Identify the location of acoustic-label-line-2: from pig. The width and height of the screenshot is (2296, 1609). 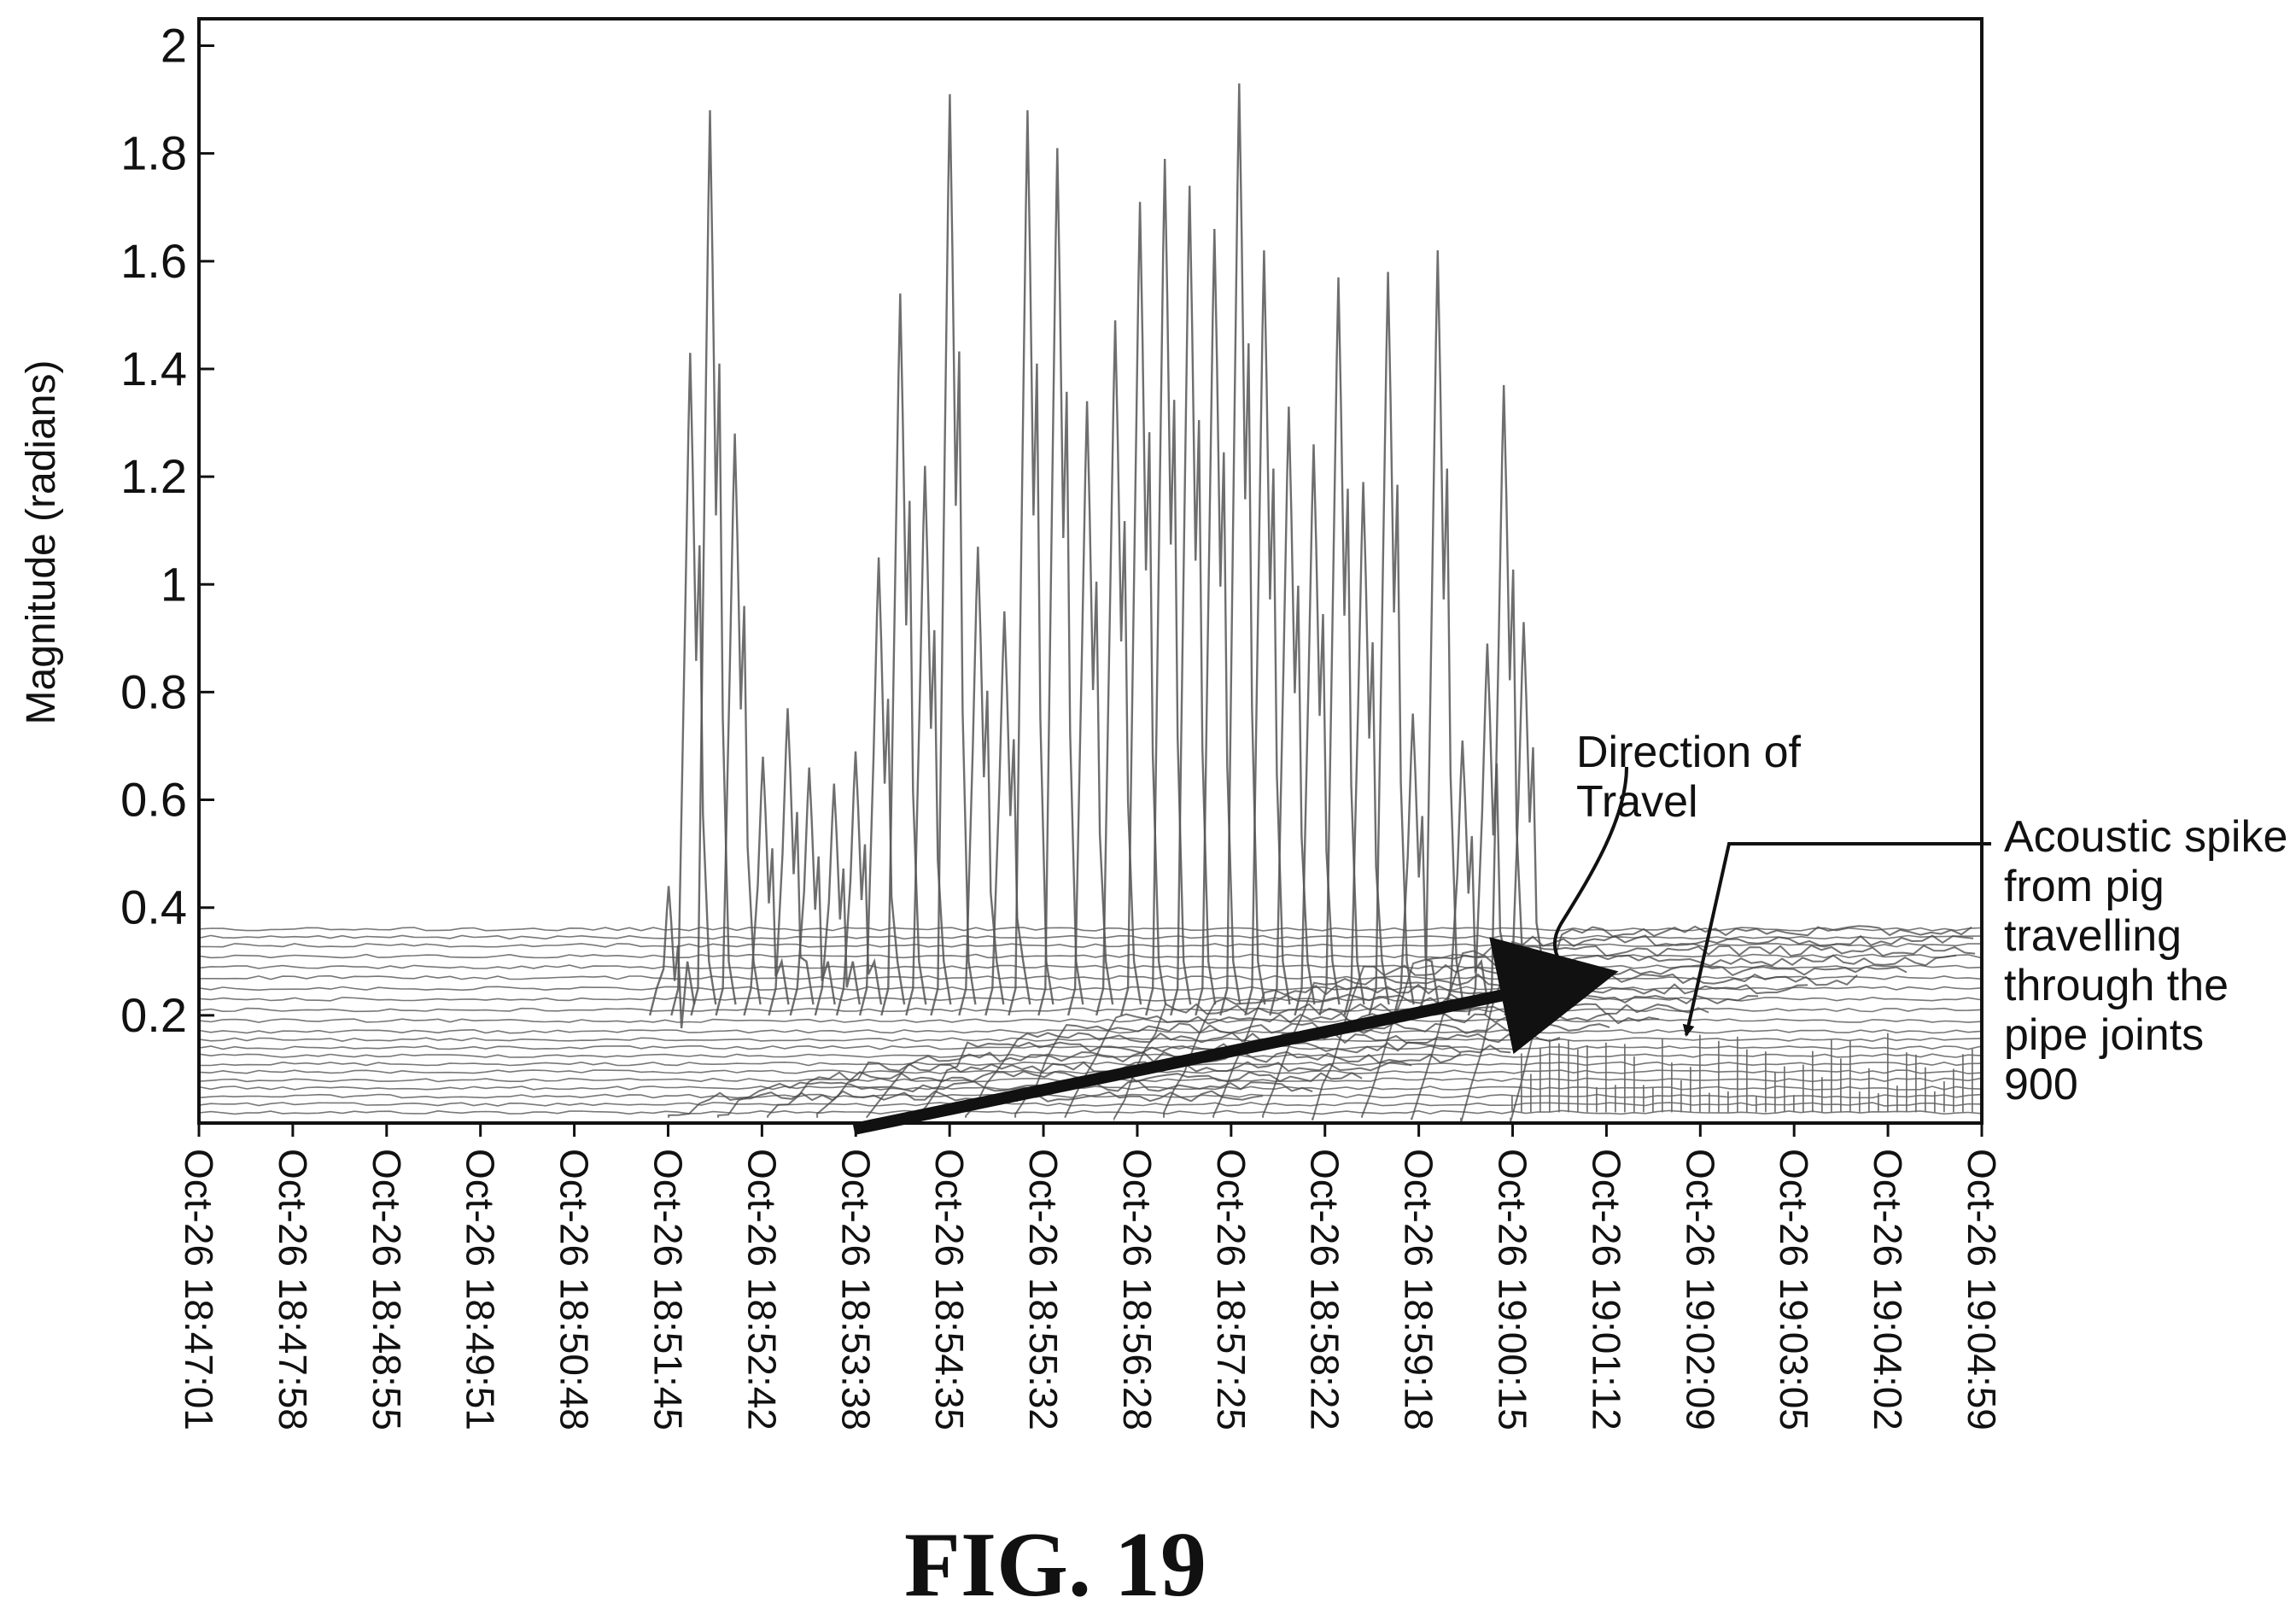
(2084, 886).